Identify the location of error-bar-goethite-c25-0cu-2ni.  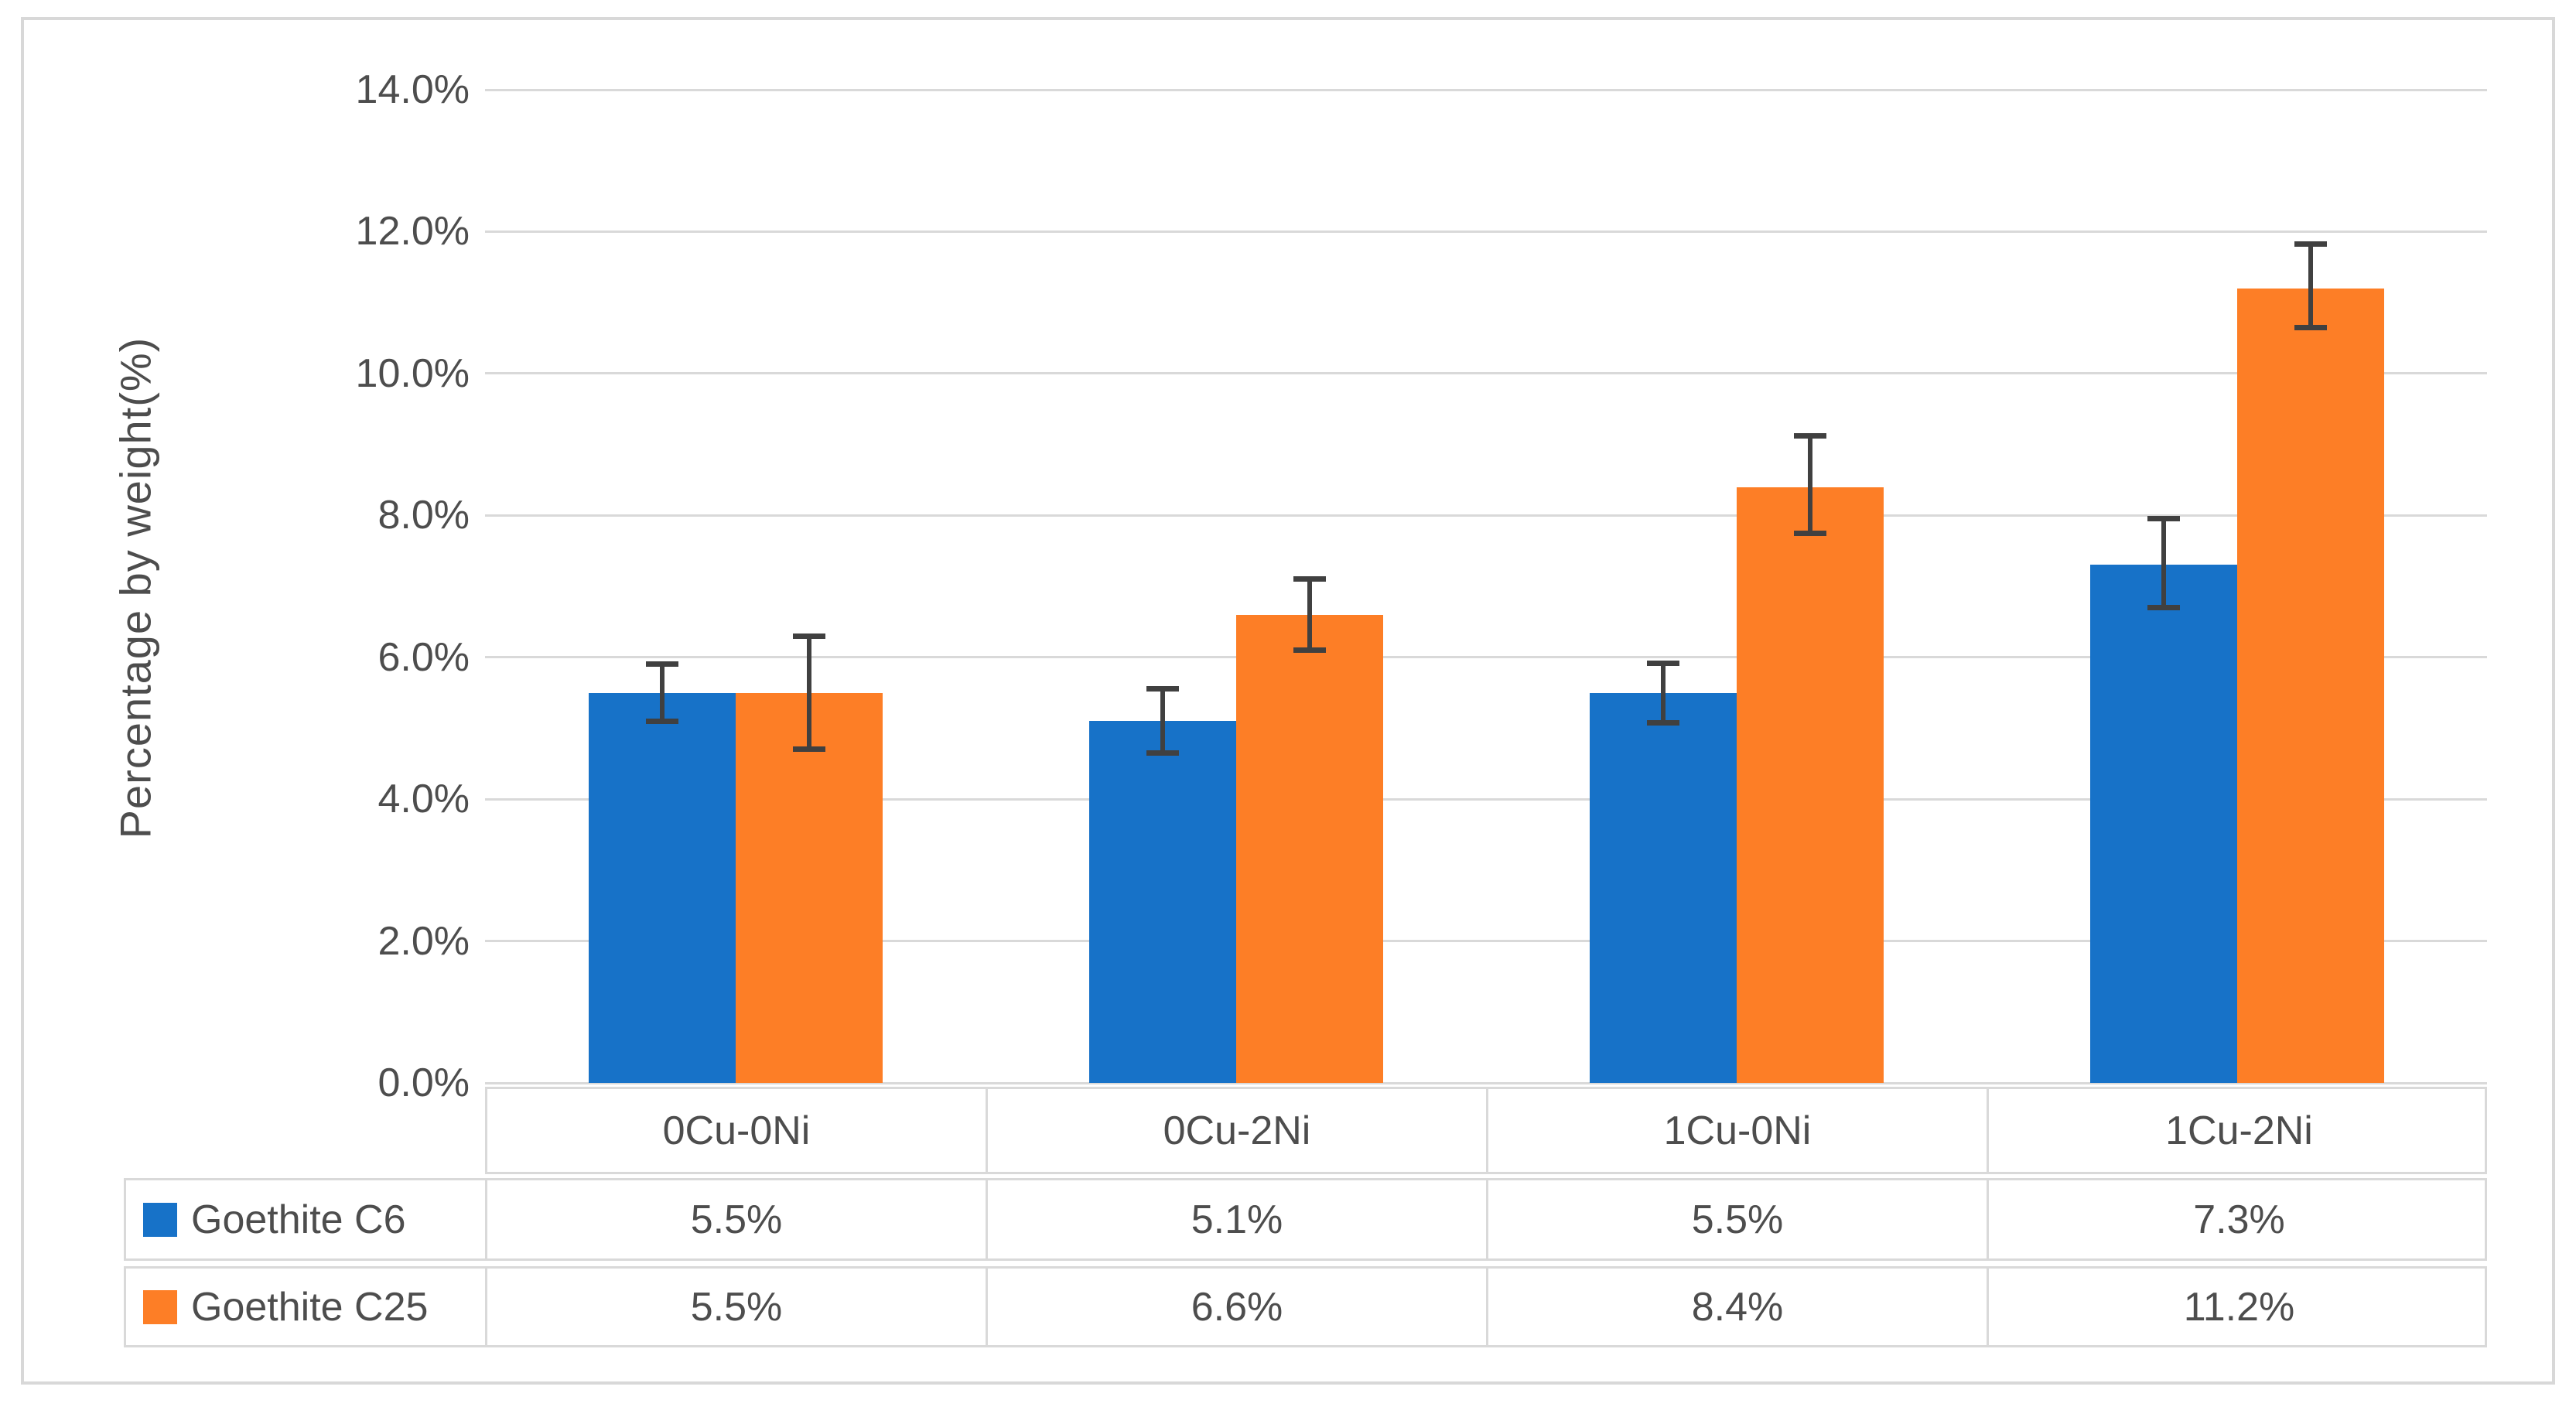
(1309, 615).